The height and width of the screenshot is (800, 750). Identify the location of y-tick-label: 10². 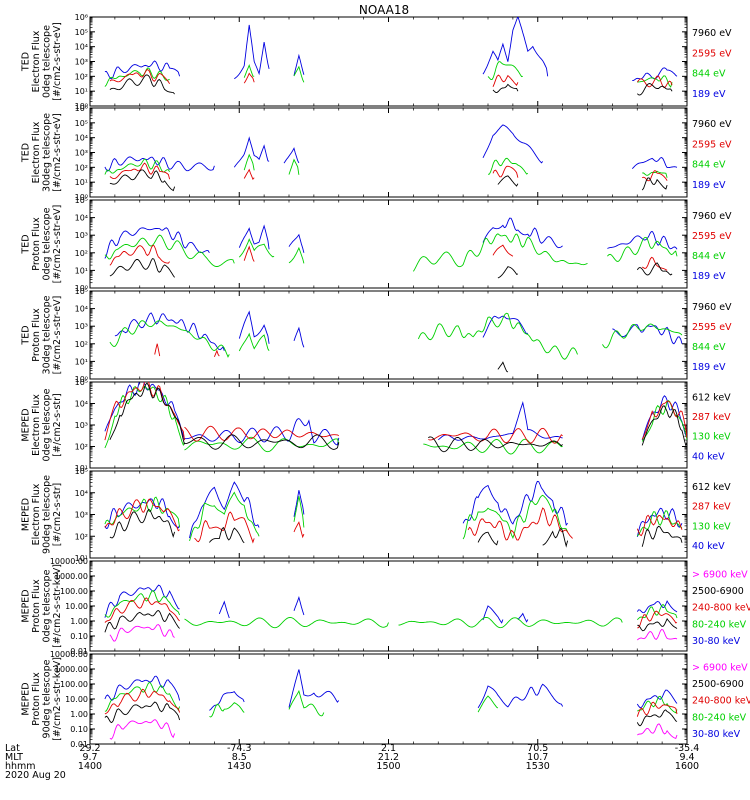
(81, 167).